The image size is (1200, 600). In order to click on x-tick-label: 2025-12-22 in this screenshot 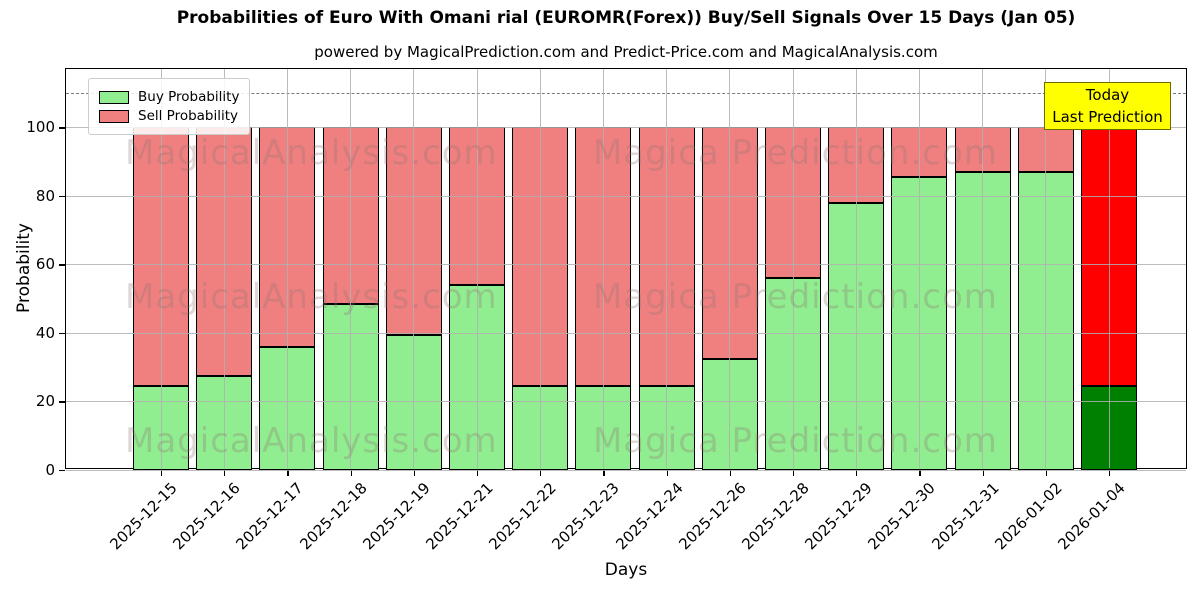, I will do `click(522, 516)`.